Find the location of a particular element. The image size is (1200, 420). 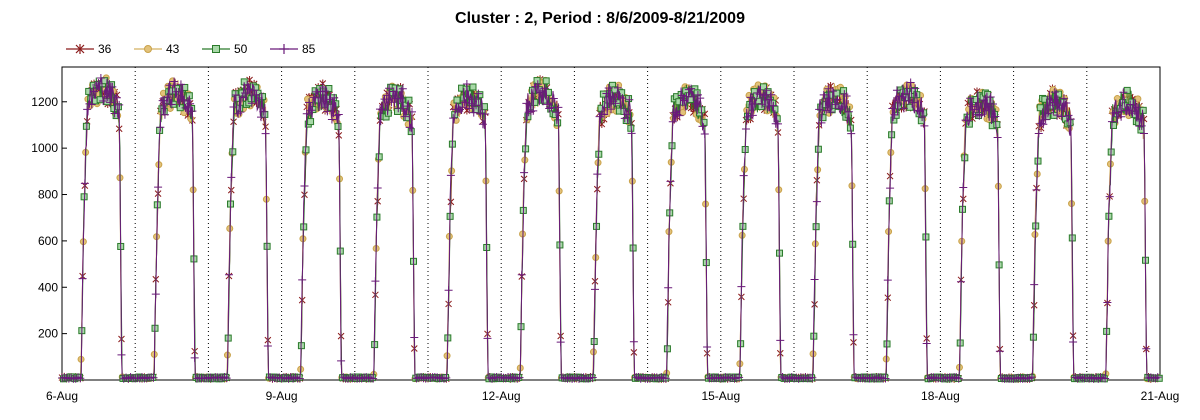

chart-title: Cluster : 2, Period : 8/6/2009-8/21/2009 is located at coordinates (600, 18).